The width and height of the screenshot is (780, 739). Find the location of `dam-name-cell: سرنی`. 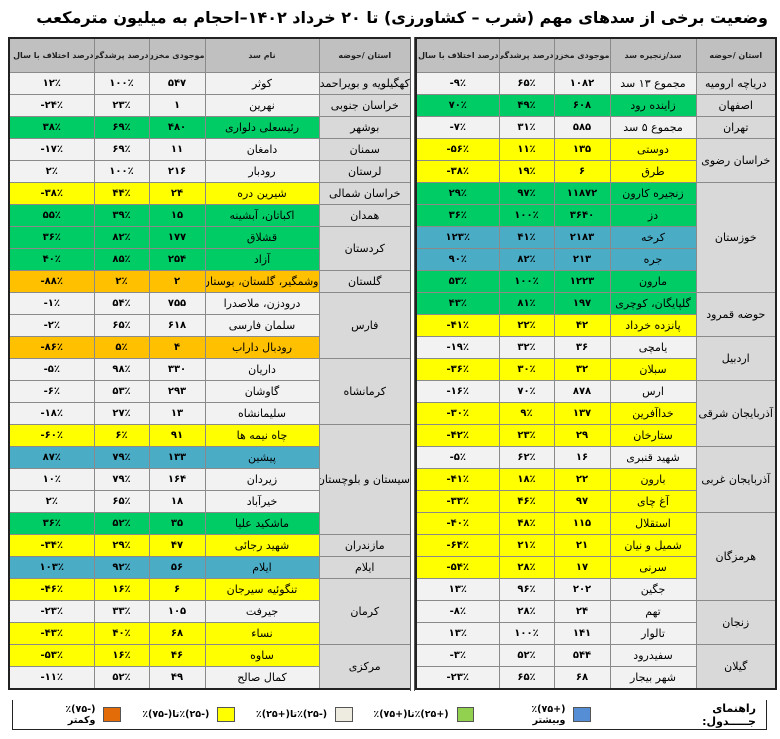

dam-name-cell: سرنی is located at coordinates (653, 567).